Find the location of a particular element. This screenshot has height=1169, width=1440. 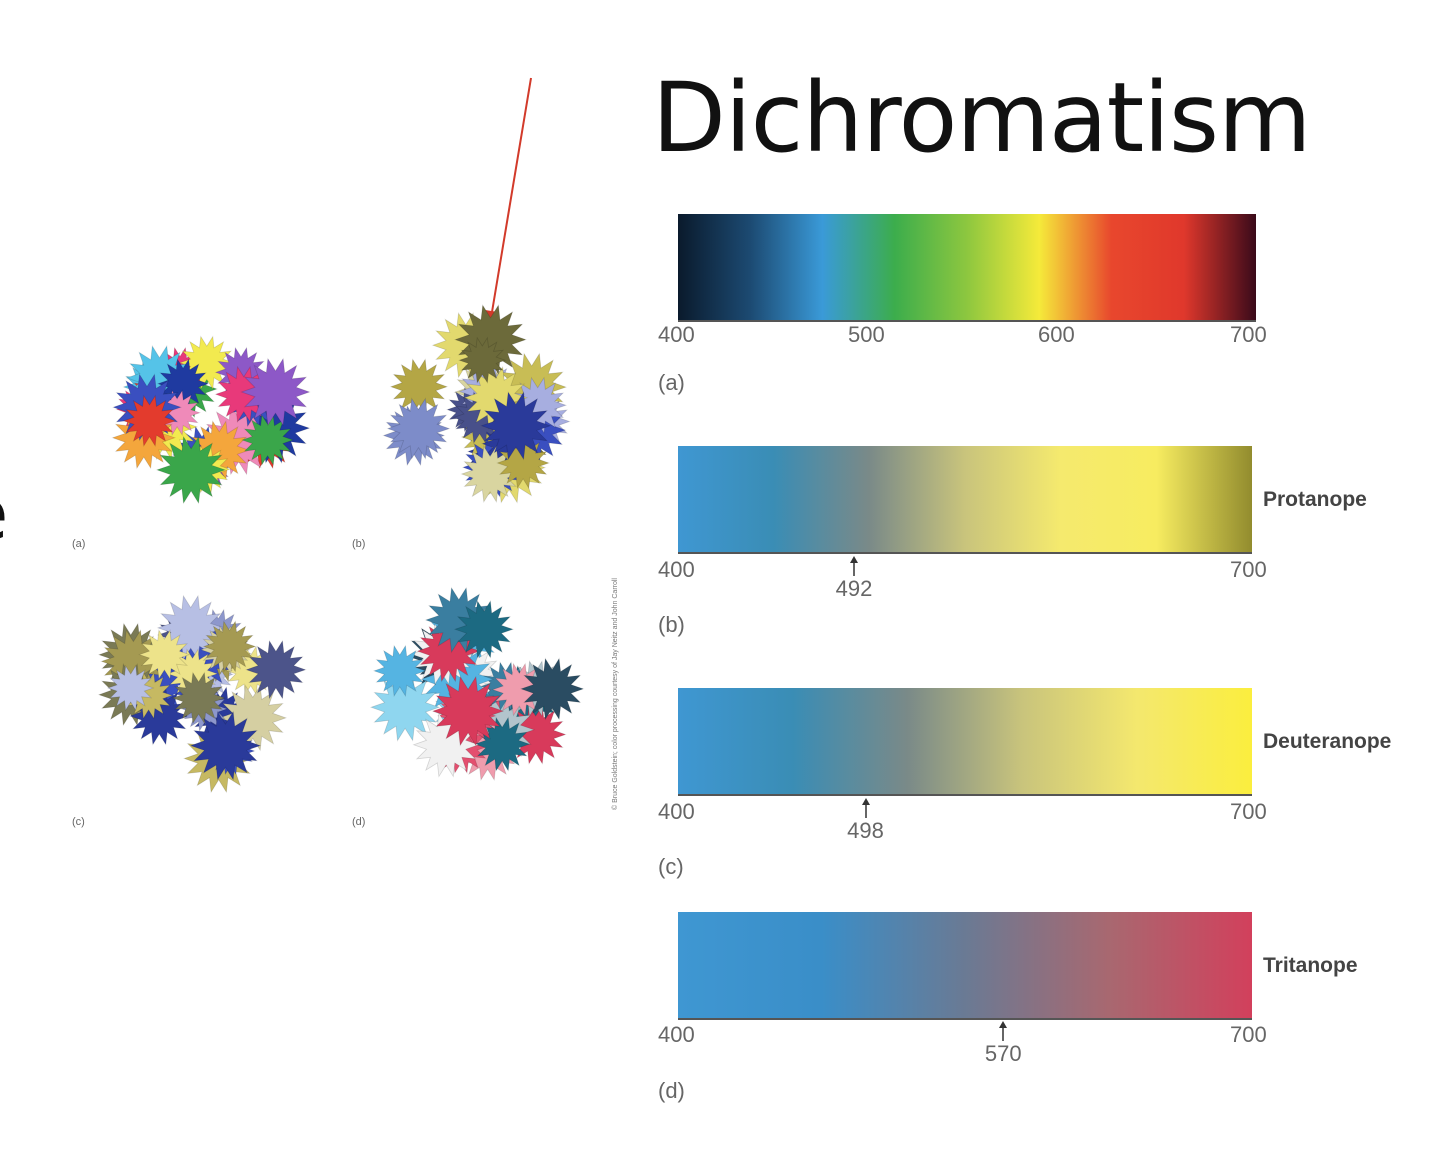

flower-label-b: (b) is located at coordinates (359, 544).